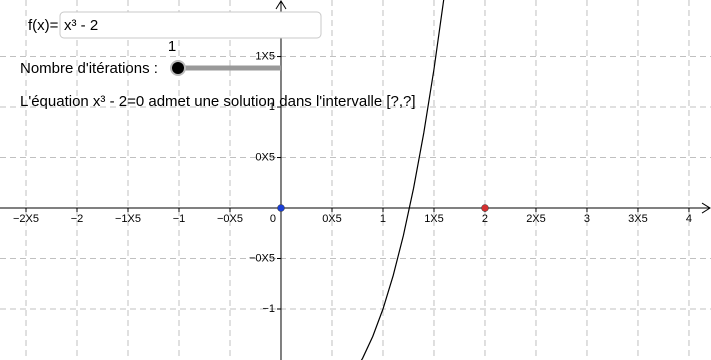  I want to click on y-tick-label: −1, so click(268, 309).